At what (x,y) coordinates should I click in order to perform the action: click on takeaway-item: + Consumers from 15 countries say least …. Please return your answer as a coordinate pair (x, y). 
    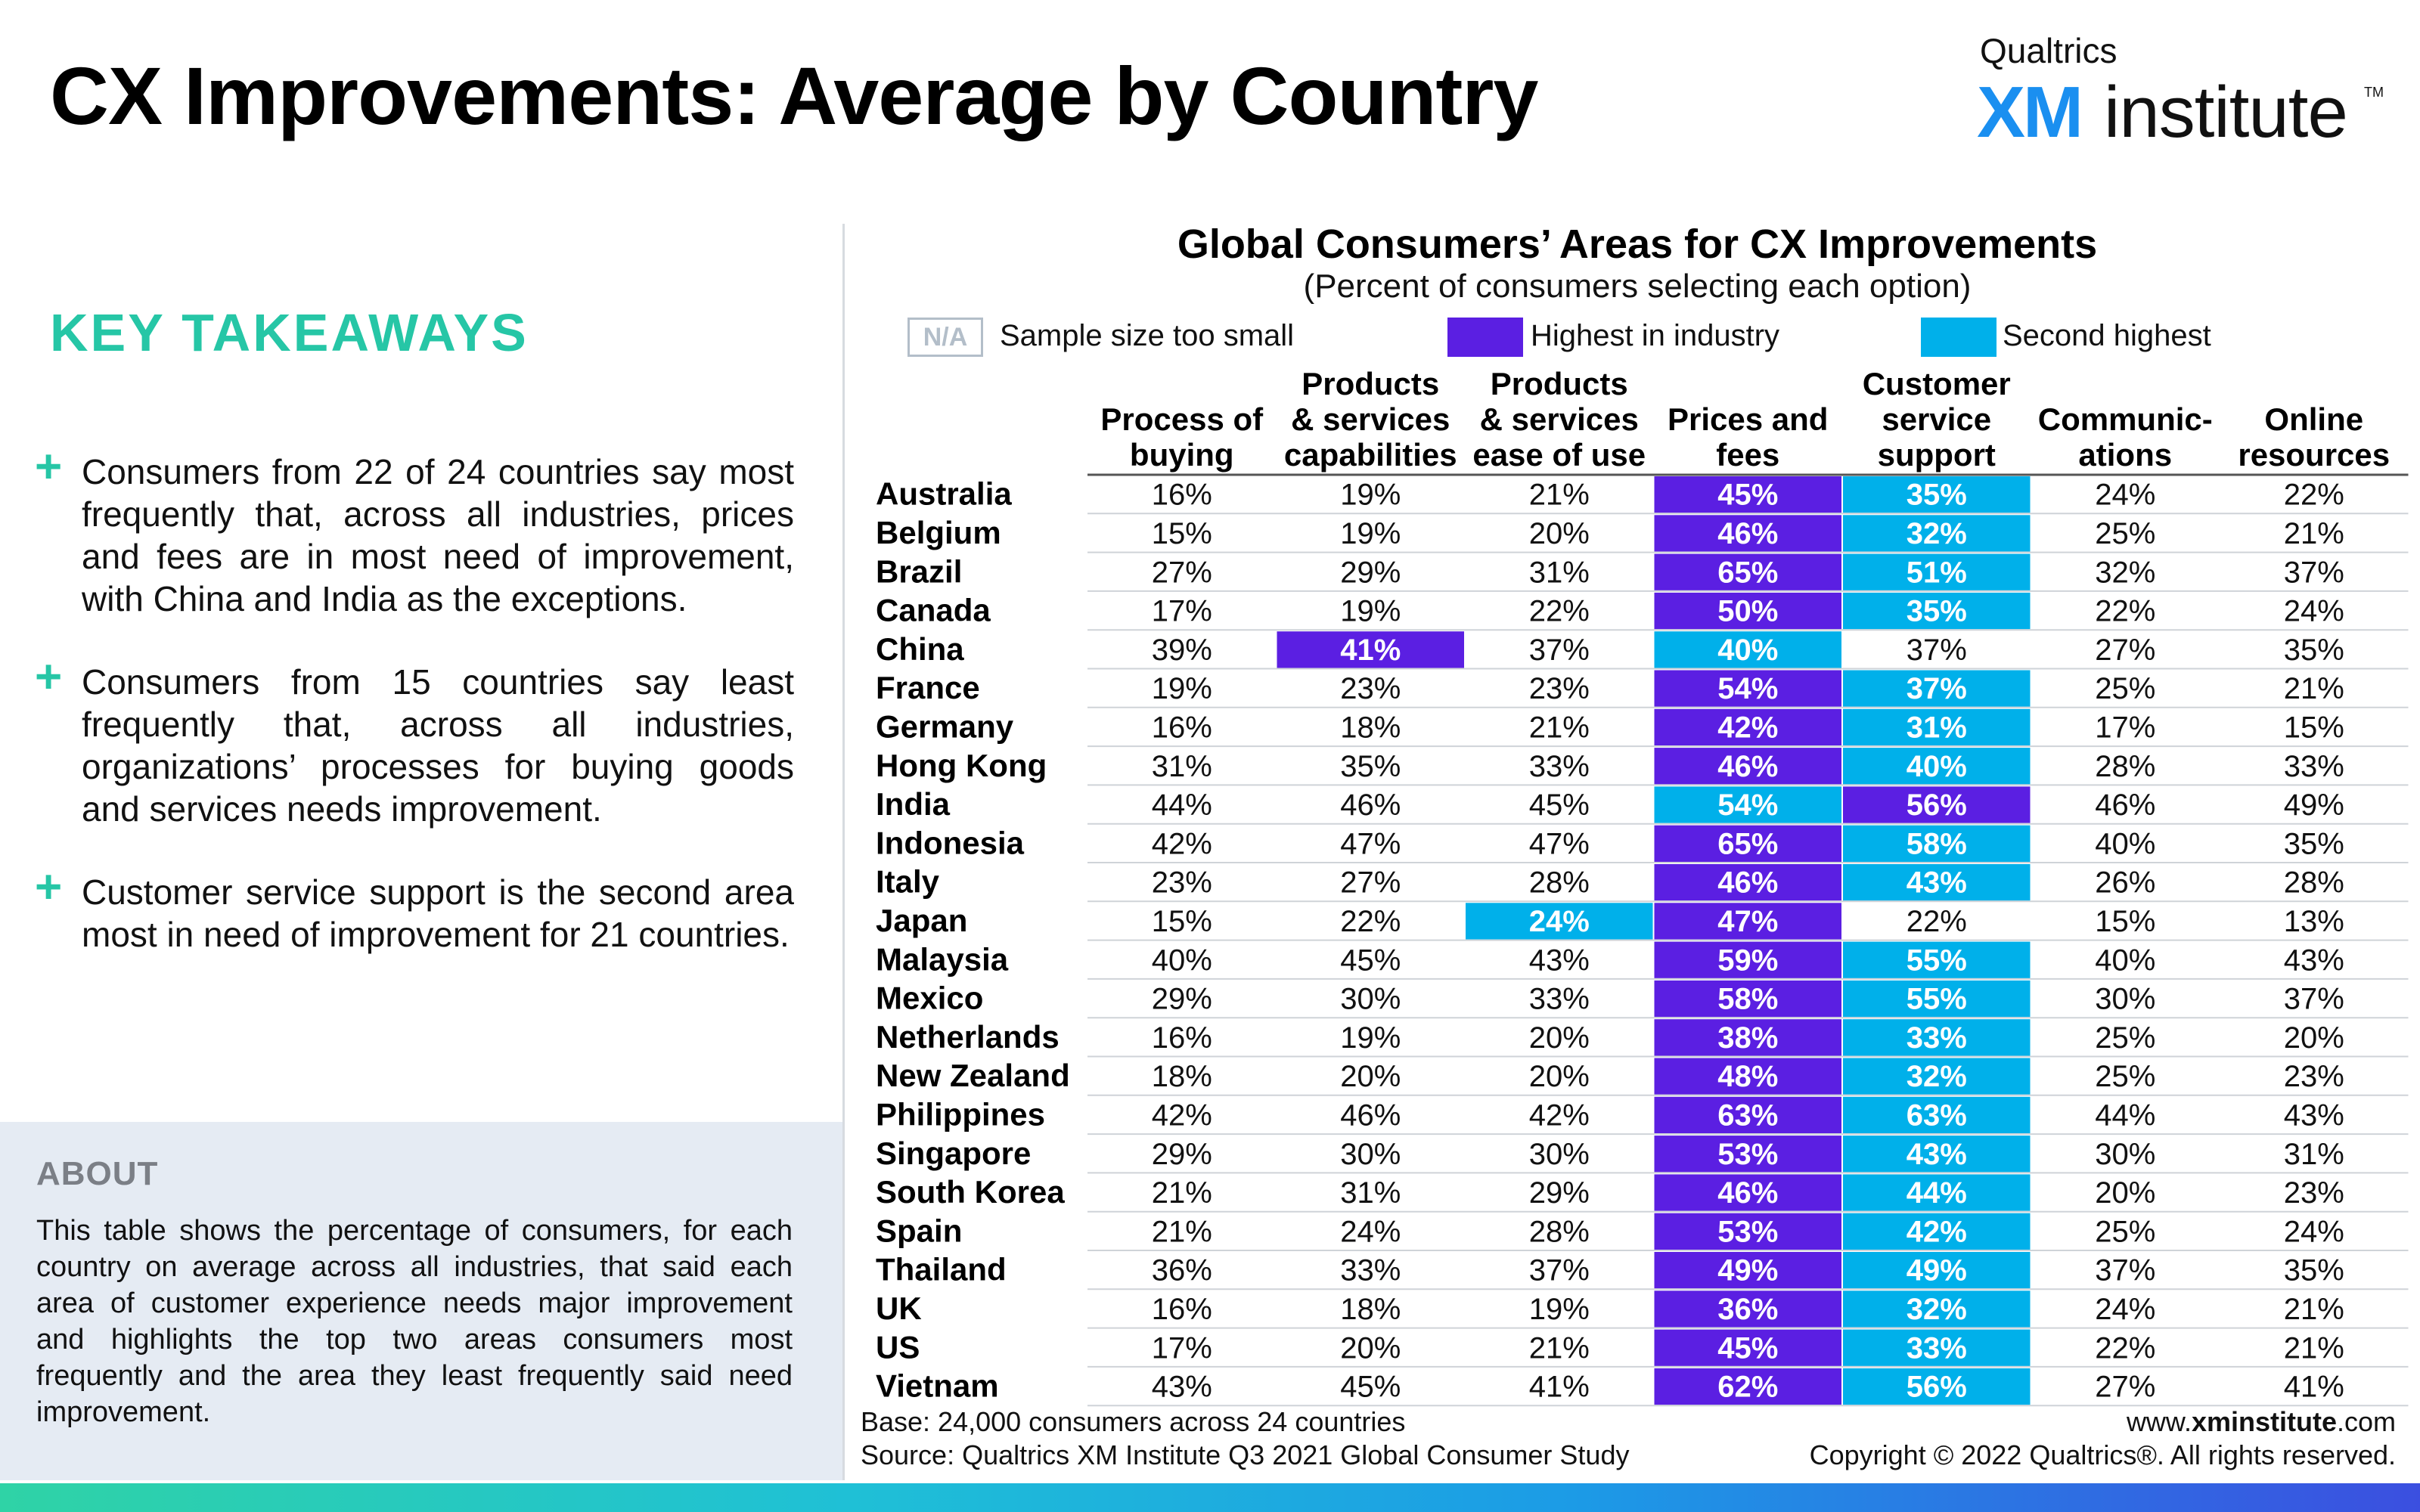
    Looking at the image, I should click on (414, 742).